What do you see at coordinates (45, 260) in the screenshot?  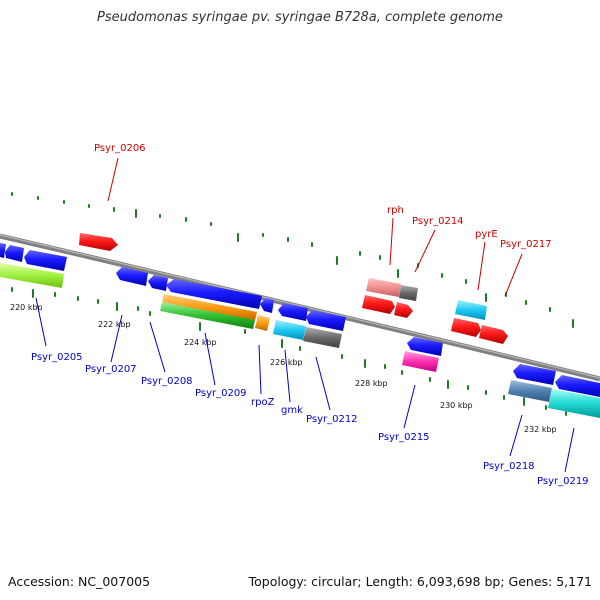 I see `gene-psyr-0205-upper` at bounding box center [45, 260].